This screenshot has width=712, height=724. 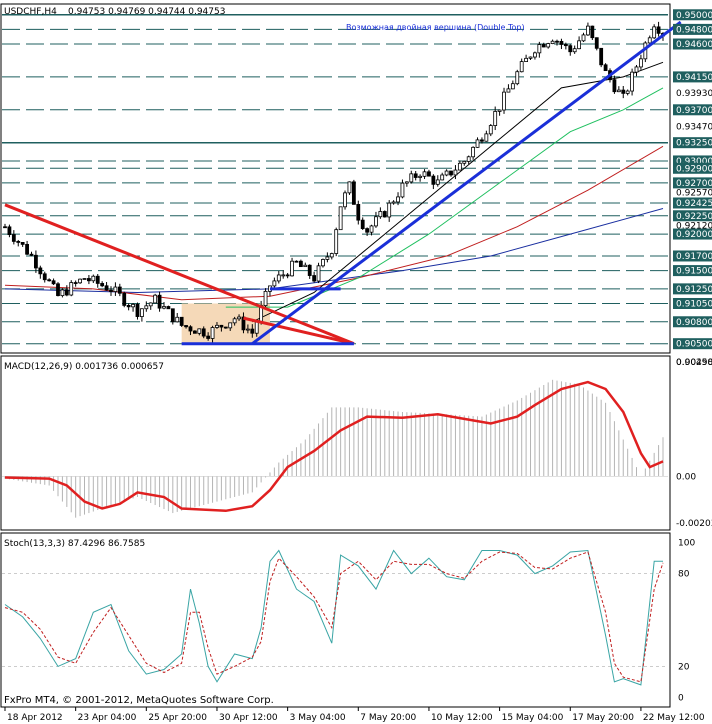 What do you see at coordinates (686, 621) in the screenshot?
I see `stoch-axis: 100 80 20 0` at bounding box center [686, 621].